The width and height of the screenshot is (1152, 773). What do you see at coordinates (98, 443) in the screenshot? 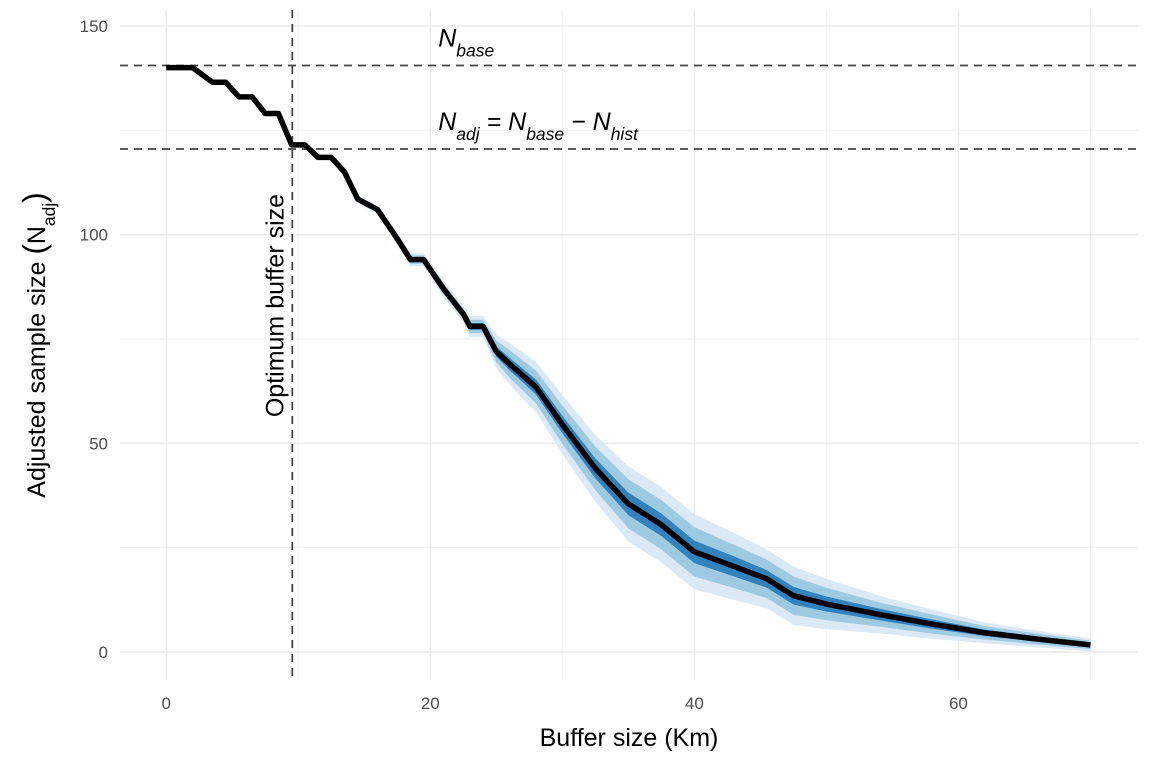
I see `y-tick-label: 50` at bounding box center [98, 443].